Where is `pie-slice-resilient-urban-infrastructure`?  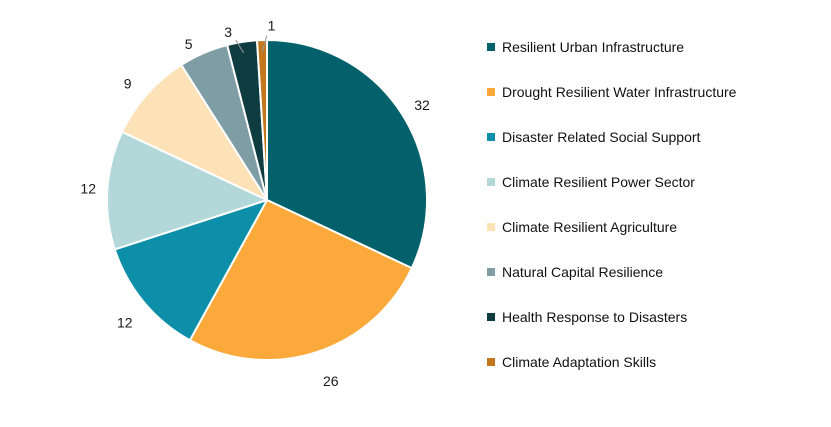
pie-slice-resilient-urban-infrastructure is located at coordinates (347, 154).